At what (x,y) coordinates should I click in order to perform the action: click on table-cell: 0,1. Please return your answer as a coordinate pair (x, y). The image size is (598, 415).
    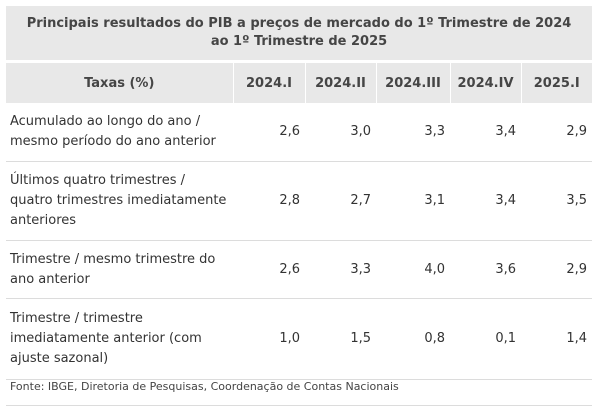
    Looking at the image, I should click on (485, 339).